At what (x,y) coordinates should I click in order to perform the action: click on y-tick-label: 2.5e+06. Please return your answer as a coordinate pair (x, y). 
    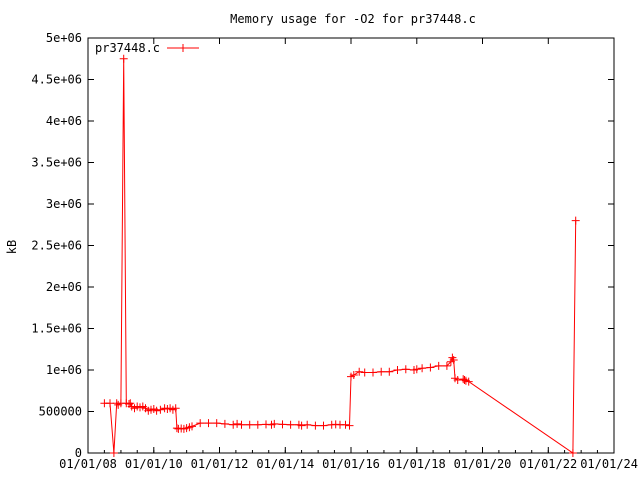
    Looking at the image, I should click on (56, 246).